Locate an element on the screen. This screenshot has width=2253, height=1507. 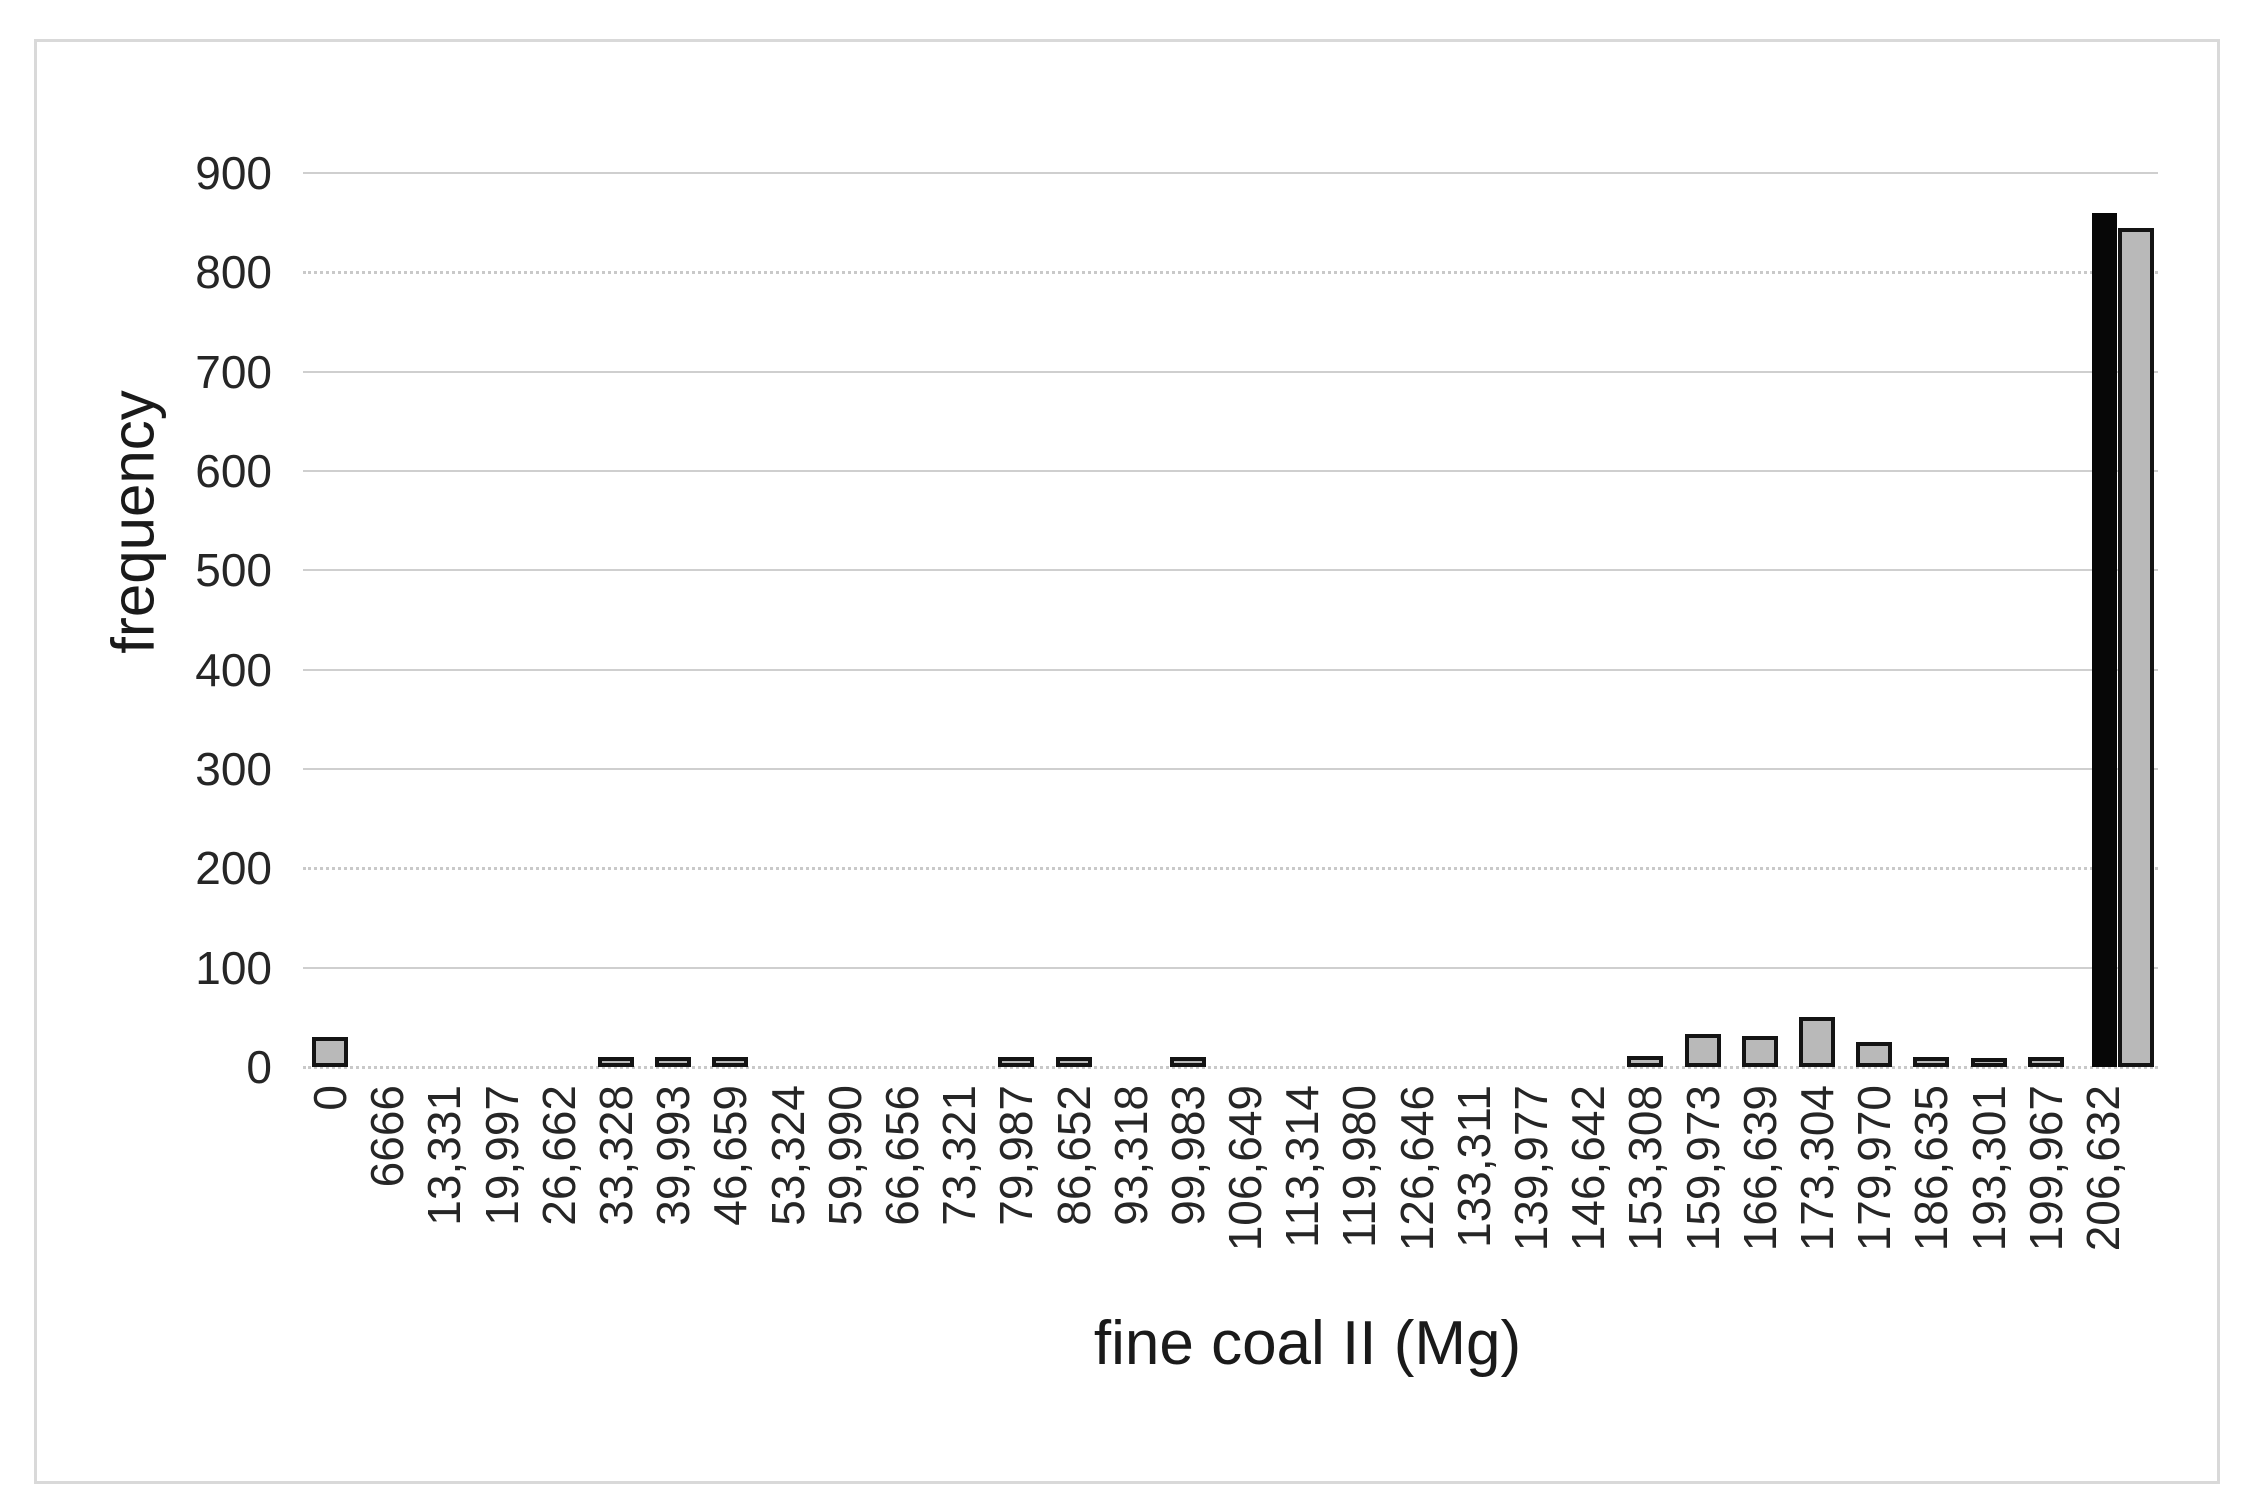
x-axis-tick-label: 139,977 is located at coordinates (1531, 1168).